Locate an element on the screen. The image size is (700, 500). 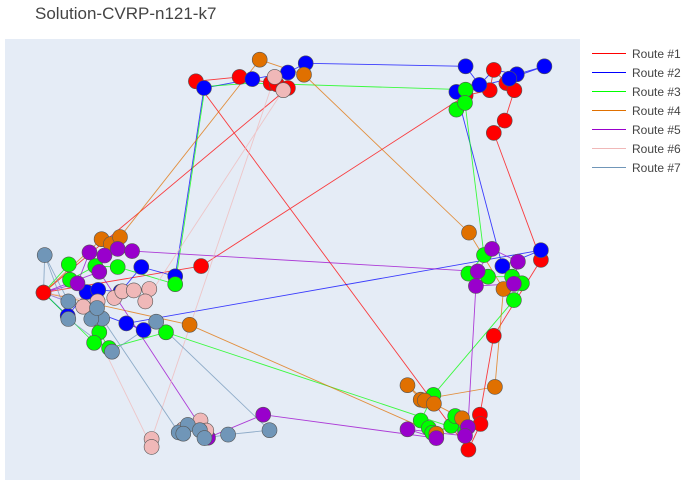
legend-label: Route #3 is located at coordinates (656, 91).